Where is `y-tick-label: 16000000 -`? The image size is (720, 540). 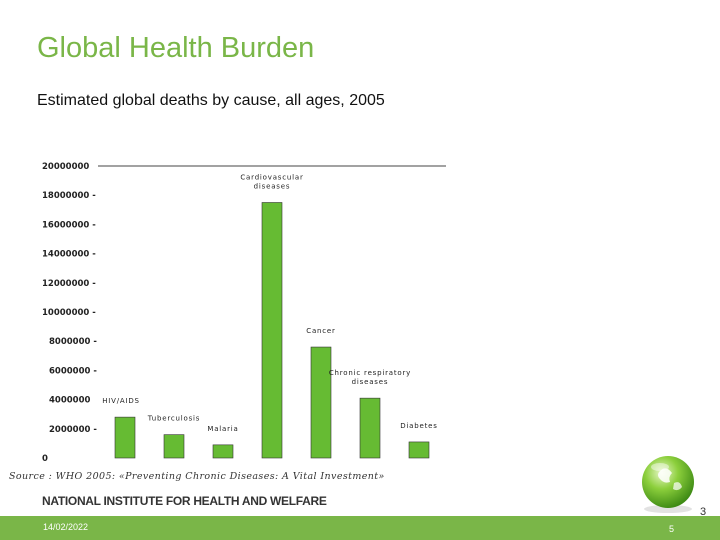
y-tick-label: 16000000 - is located at coordinates (69, 225).